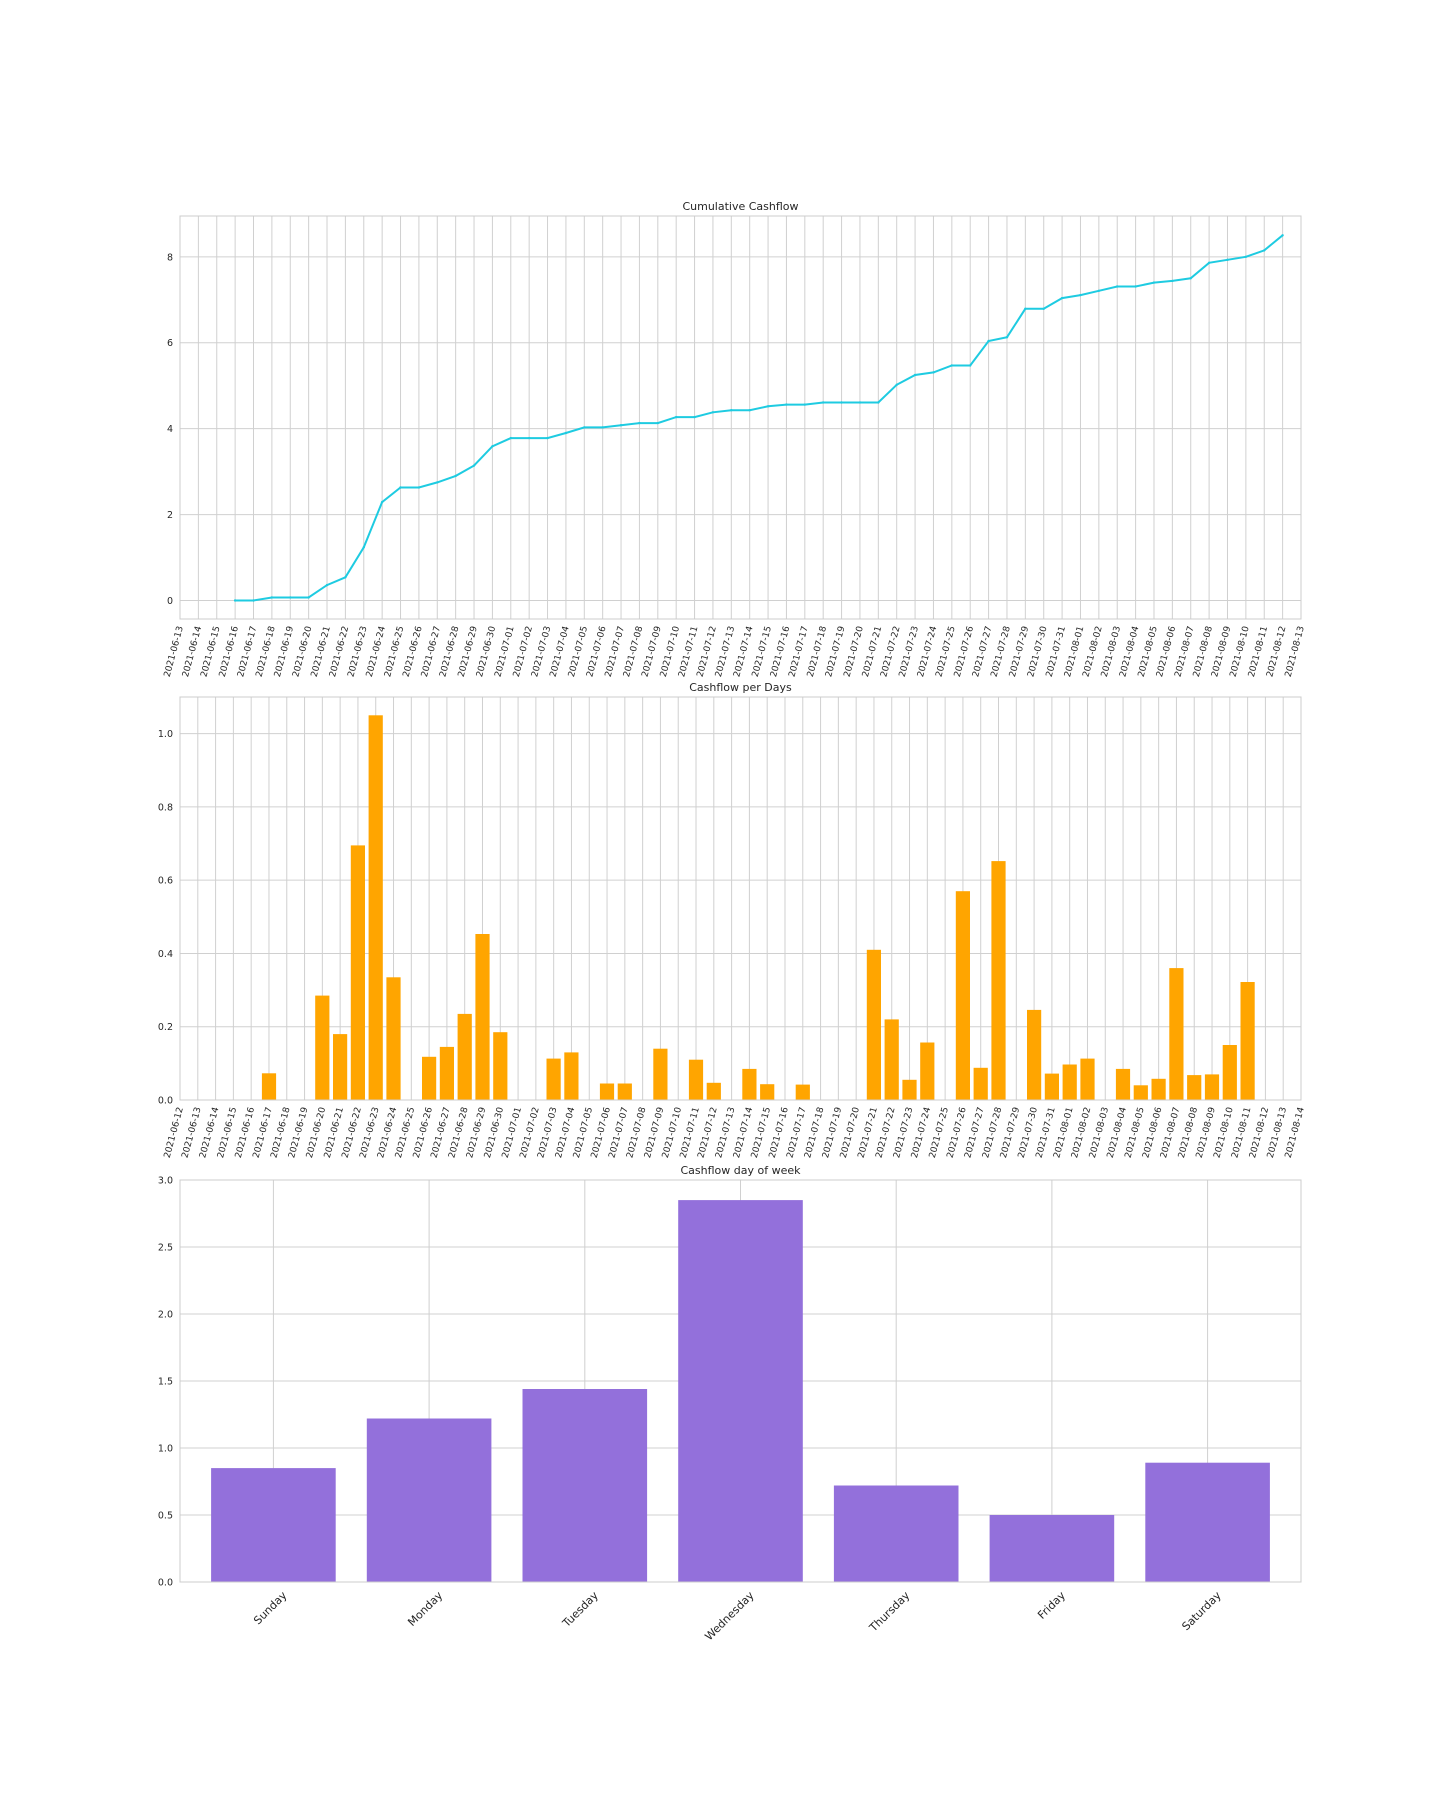 Image resolution: width=1440 pixels, height=1800 pixels. Describe the element at coordinates (740, 1170) in the screenshot. I see `chart-title: Cashflow day of week` at that location.